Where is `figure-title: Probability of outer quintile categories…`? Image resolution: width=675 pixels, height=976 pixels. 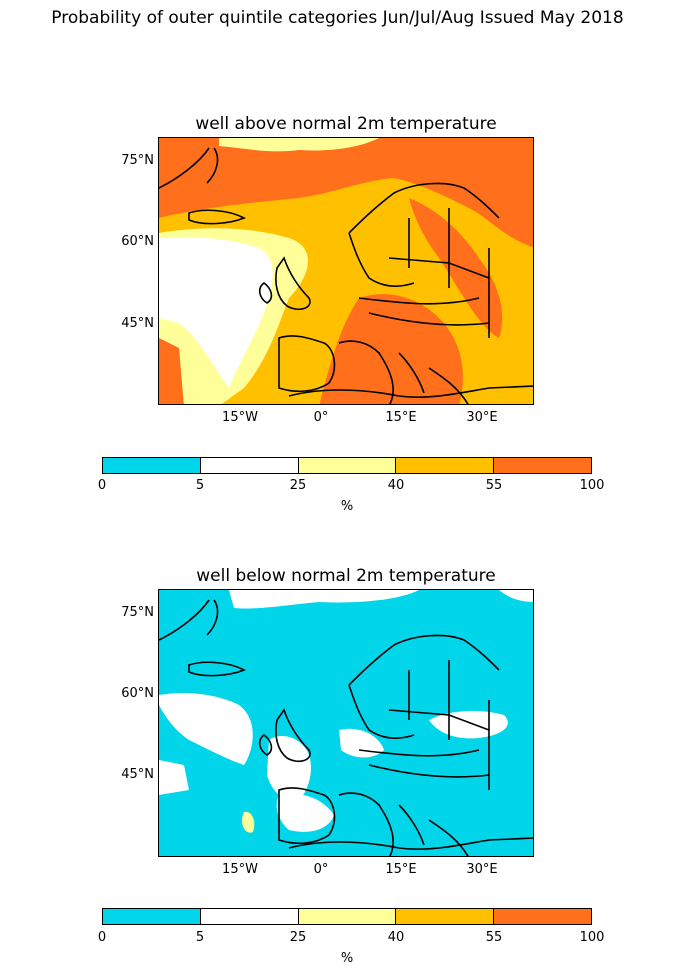
figure-title: Probability of outer quintile categories… is located at coordinates (337, 18).